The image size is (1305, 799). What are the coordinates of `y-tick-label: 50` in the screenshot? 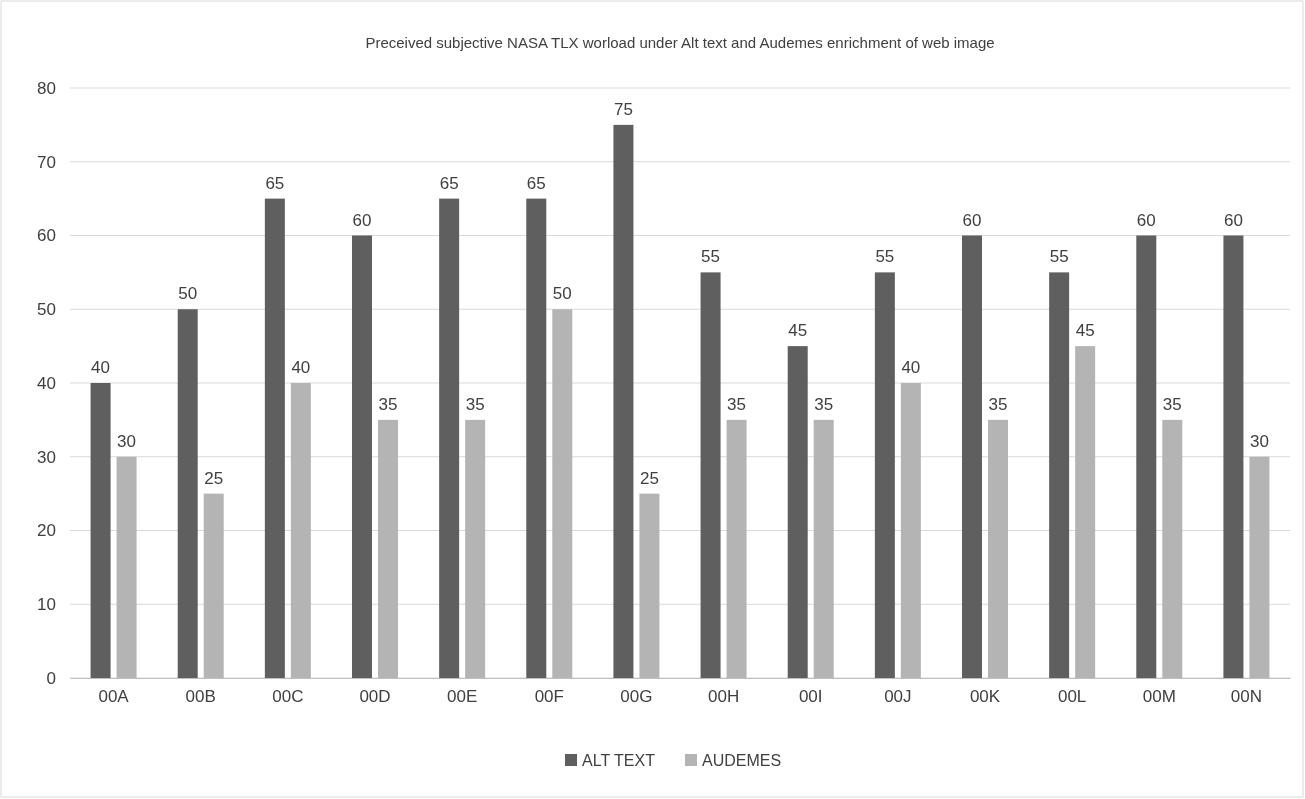 It's located at (46, 310).